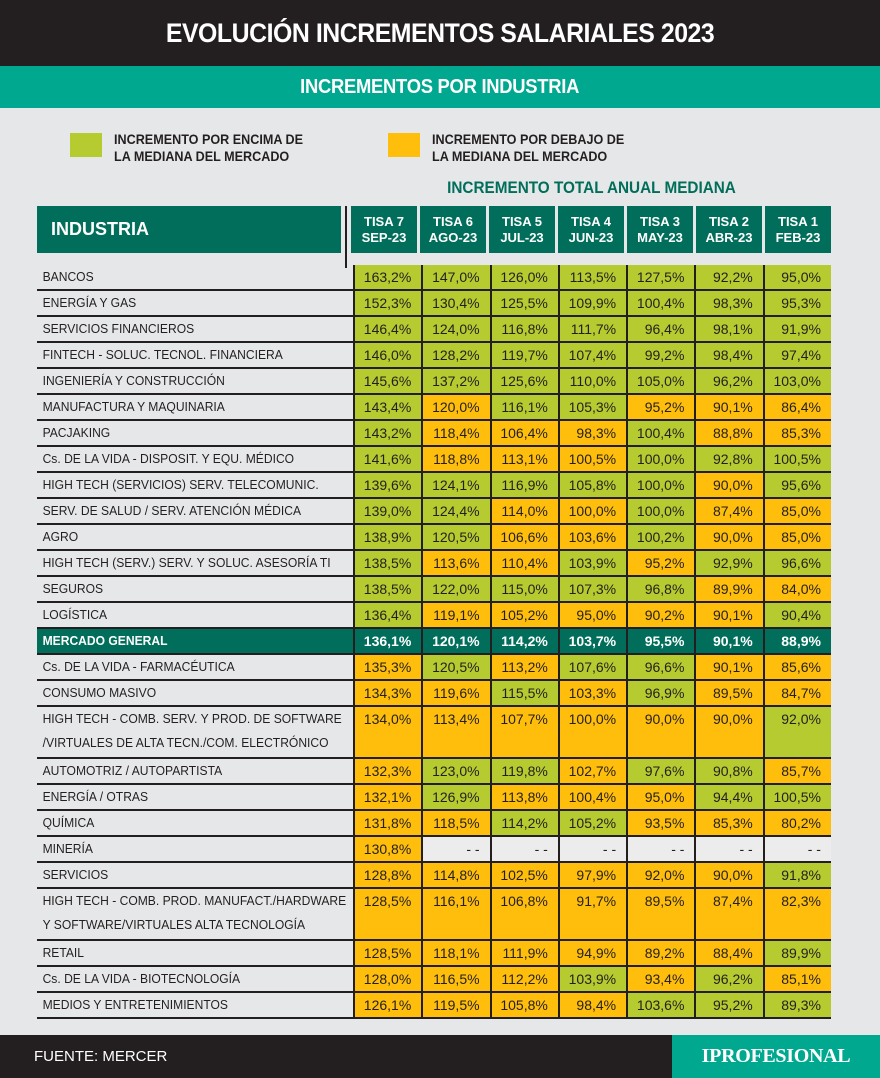 Image resolution: width=880 pixels, height=1078 pixels. What do you see at coordinates (594, 953) in the screenshot?
I see `value-cell: 94,9%` at bounding box center [594, 953].